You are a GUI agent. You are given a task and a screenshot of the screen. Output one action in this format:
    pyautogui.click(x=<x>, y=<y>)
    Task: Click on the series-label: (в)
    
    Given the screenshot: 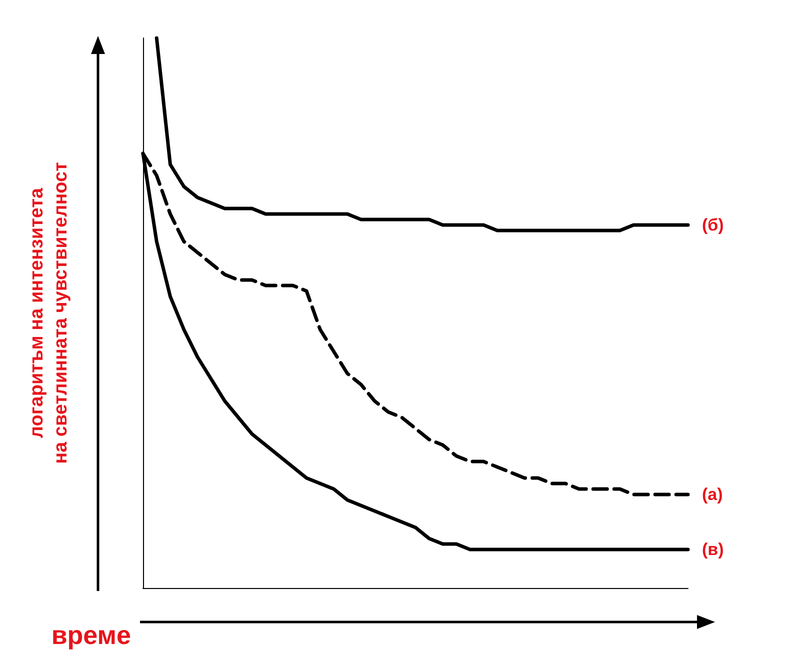 What is the action you would take?
    pyautogui.click(x=713, y=549)
    